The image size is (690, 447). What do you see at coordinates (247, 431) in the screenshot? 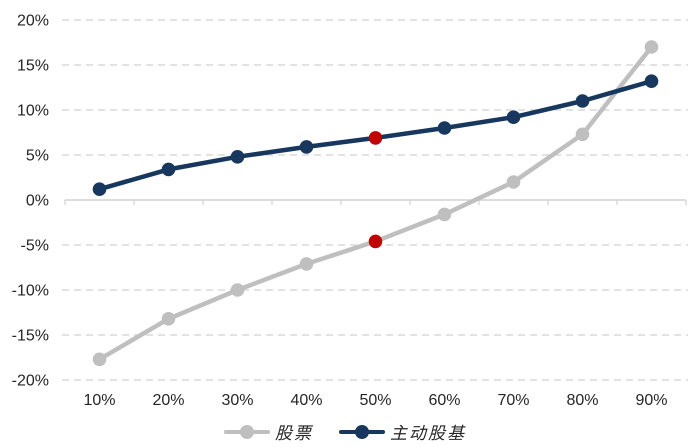
I see `stocks-legend-marker-icon` at bounding box center [247, 431].